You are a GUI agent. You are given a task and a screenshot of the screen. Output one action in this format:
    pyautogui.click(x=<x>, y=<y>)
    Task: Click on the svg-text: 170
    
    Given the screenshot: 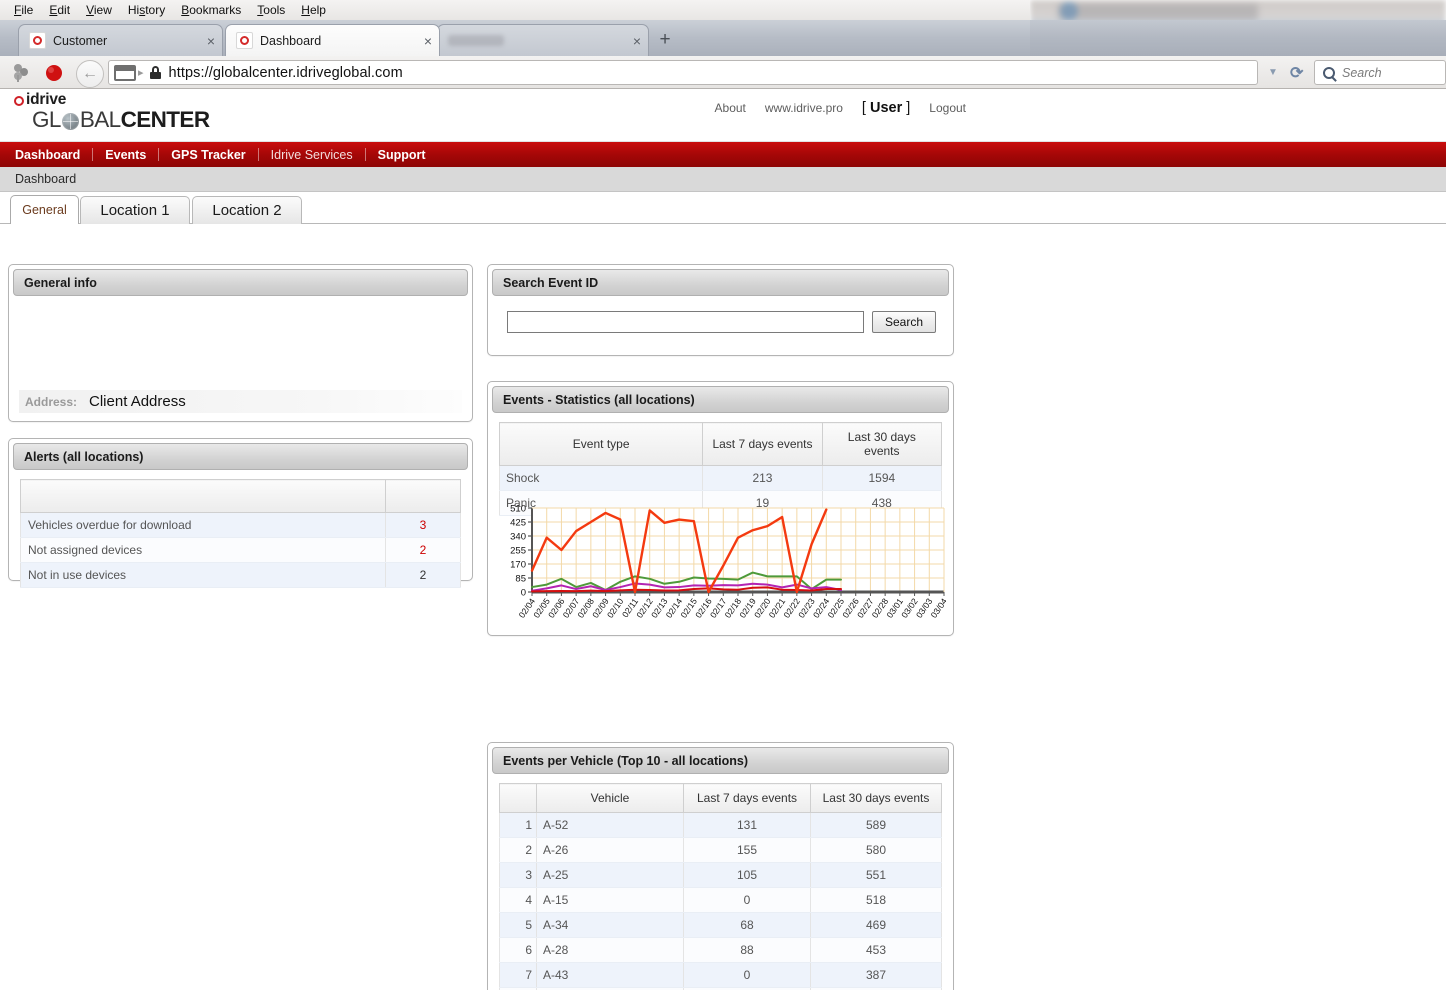 What is the action you would take?
    pyautogui.click(x=518, y=564)
    